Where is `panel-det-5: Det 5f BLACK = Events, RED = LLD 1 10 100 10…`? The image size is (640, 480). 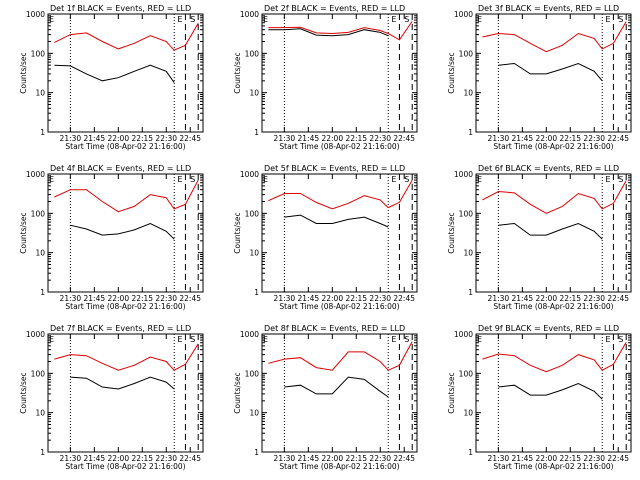
panel-det-5: Det 5f BLACK = Events, RED = LLD 1 10 100 10… is located at coordinates (325, 237).